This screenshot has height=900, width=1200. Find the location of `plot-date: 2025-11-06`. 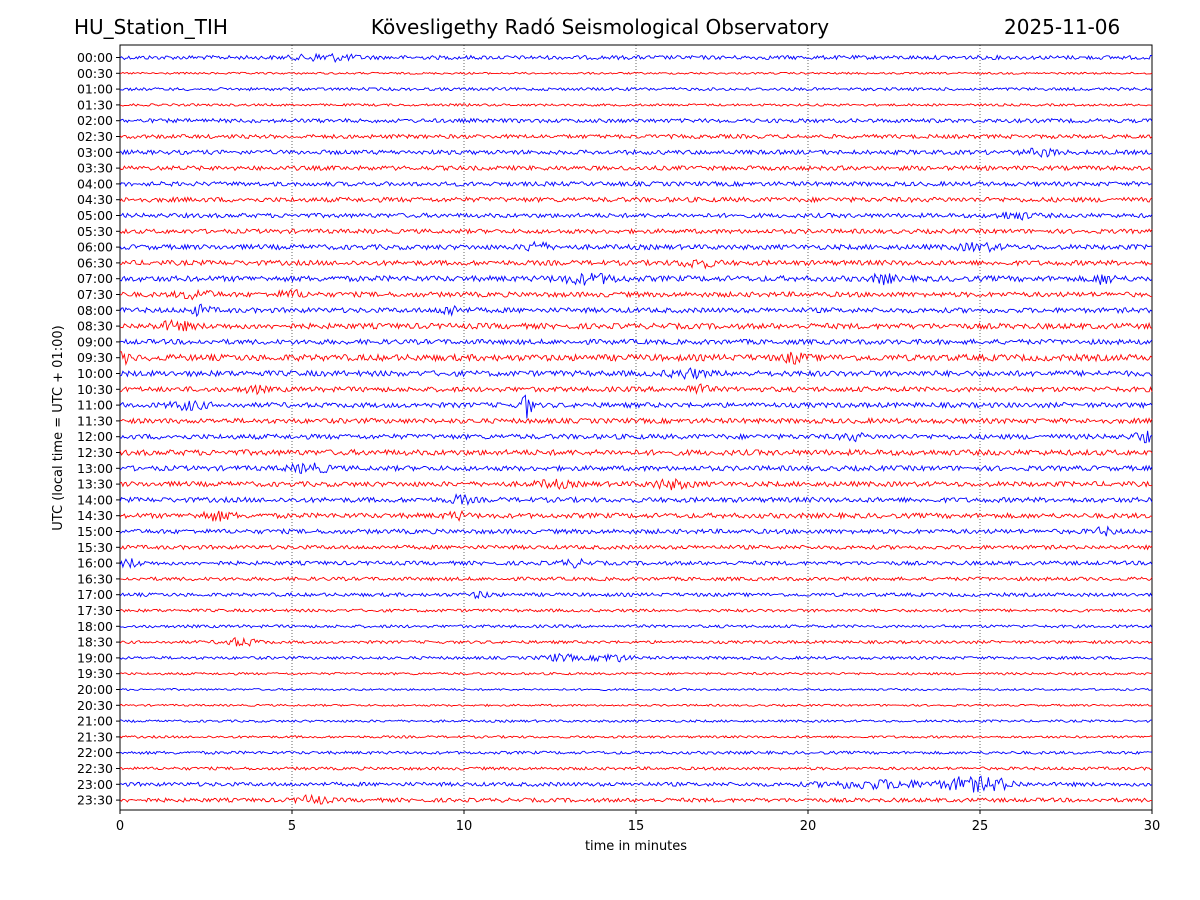

plot-date: 2025-11-06 is located at coordinates (1062, 27).